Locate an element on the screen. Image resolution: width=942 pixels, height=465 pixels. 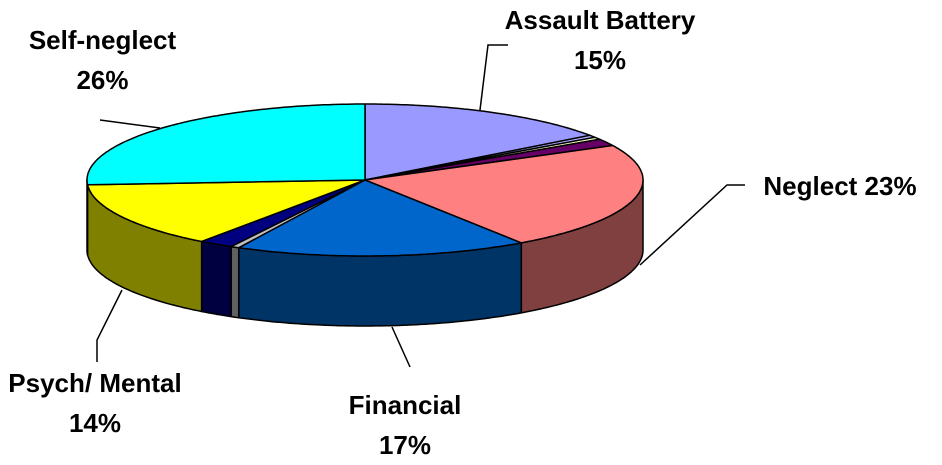
category-label: Financial is located at coordinates (405, 405).